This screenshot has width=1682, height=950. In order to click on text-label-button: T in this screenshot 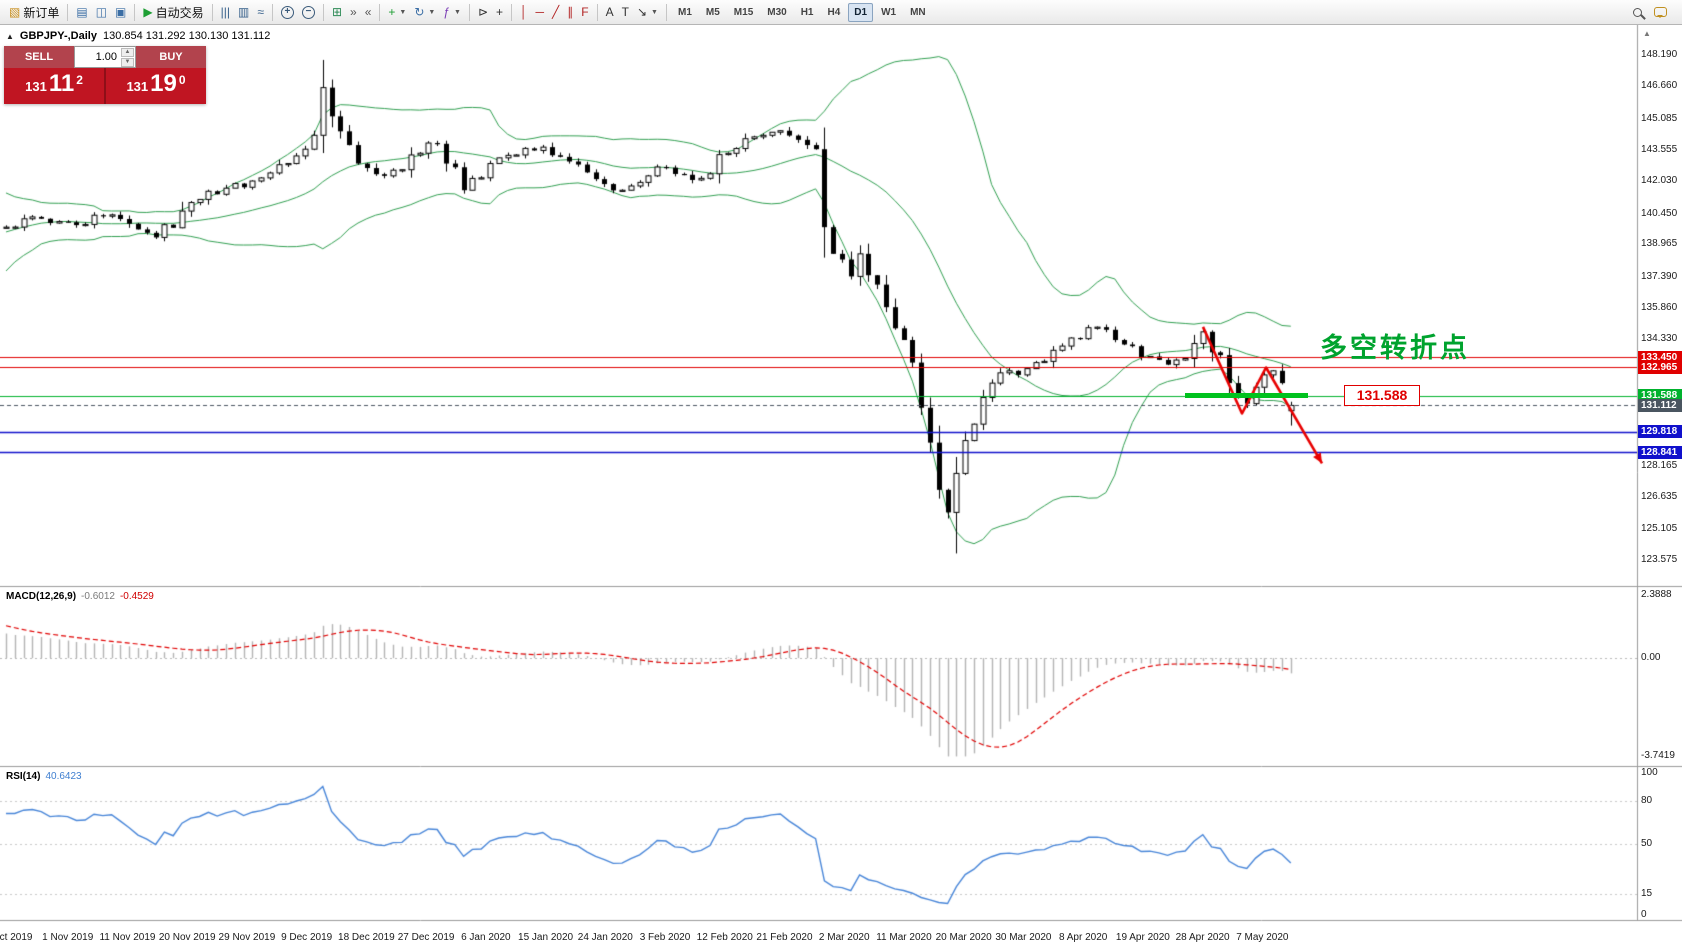, I will do `click(625, 12)`.